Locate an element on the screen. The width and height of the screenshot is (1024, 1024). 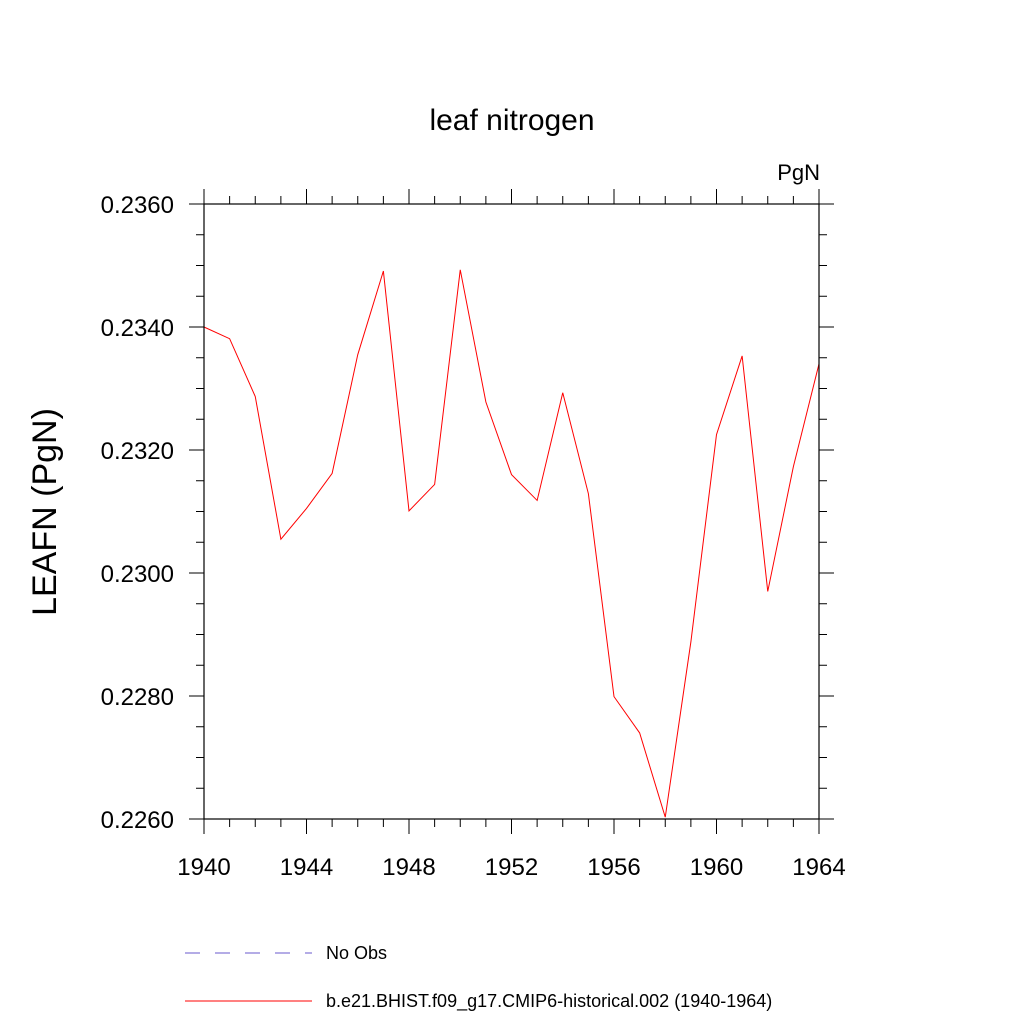
y-tick-label: 0.2280 is located at coordinates (137, 697).